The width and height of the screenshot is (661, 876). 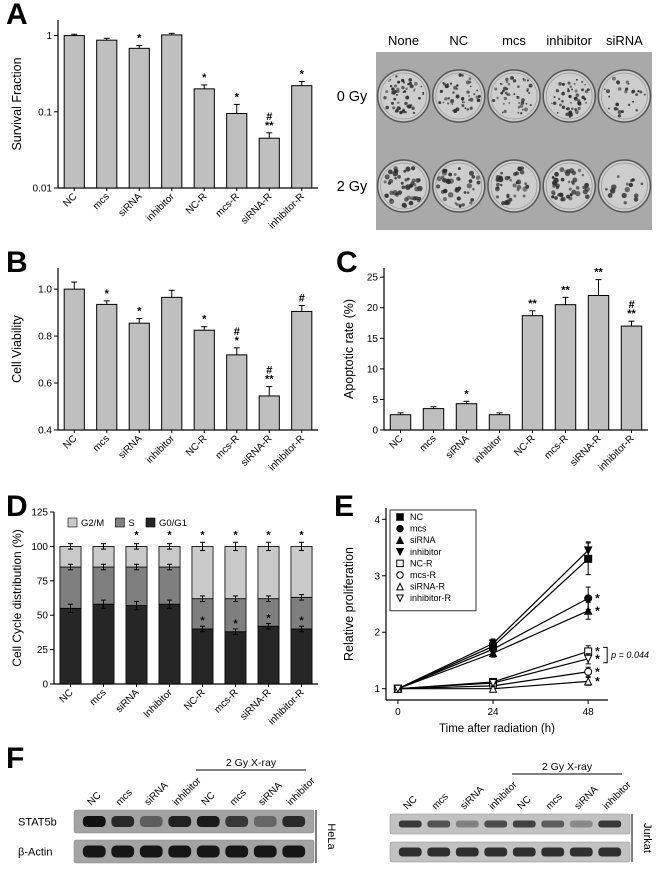 What do you see at coordinates (150, 522) in the screenshot?
I see `legend-swatch` at bounding box center [150, 522].